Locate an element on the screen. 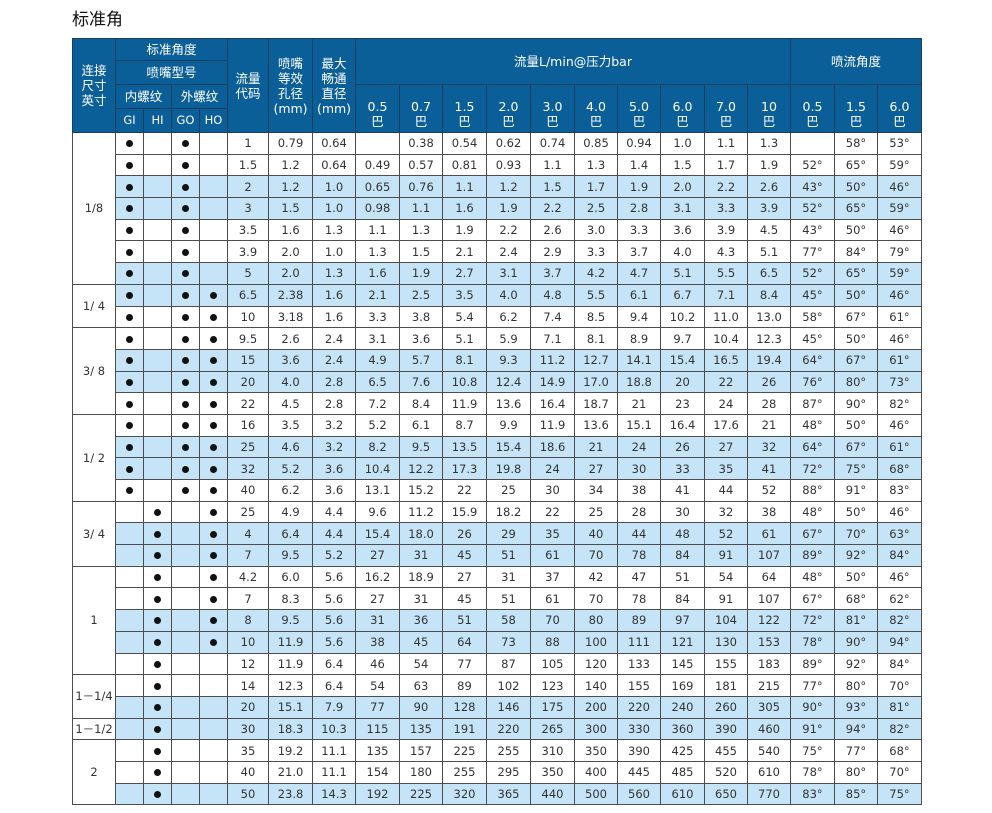 The width and height of the screenshot is (992, 813). code-cell: 22 is located at coordinates (248, 403).